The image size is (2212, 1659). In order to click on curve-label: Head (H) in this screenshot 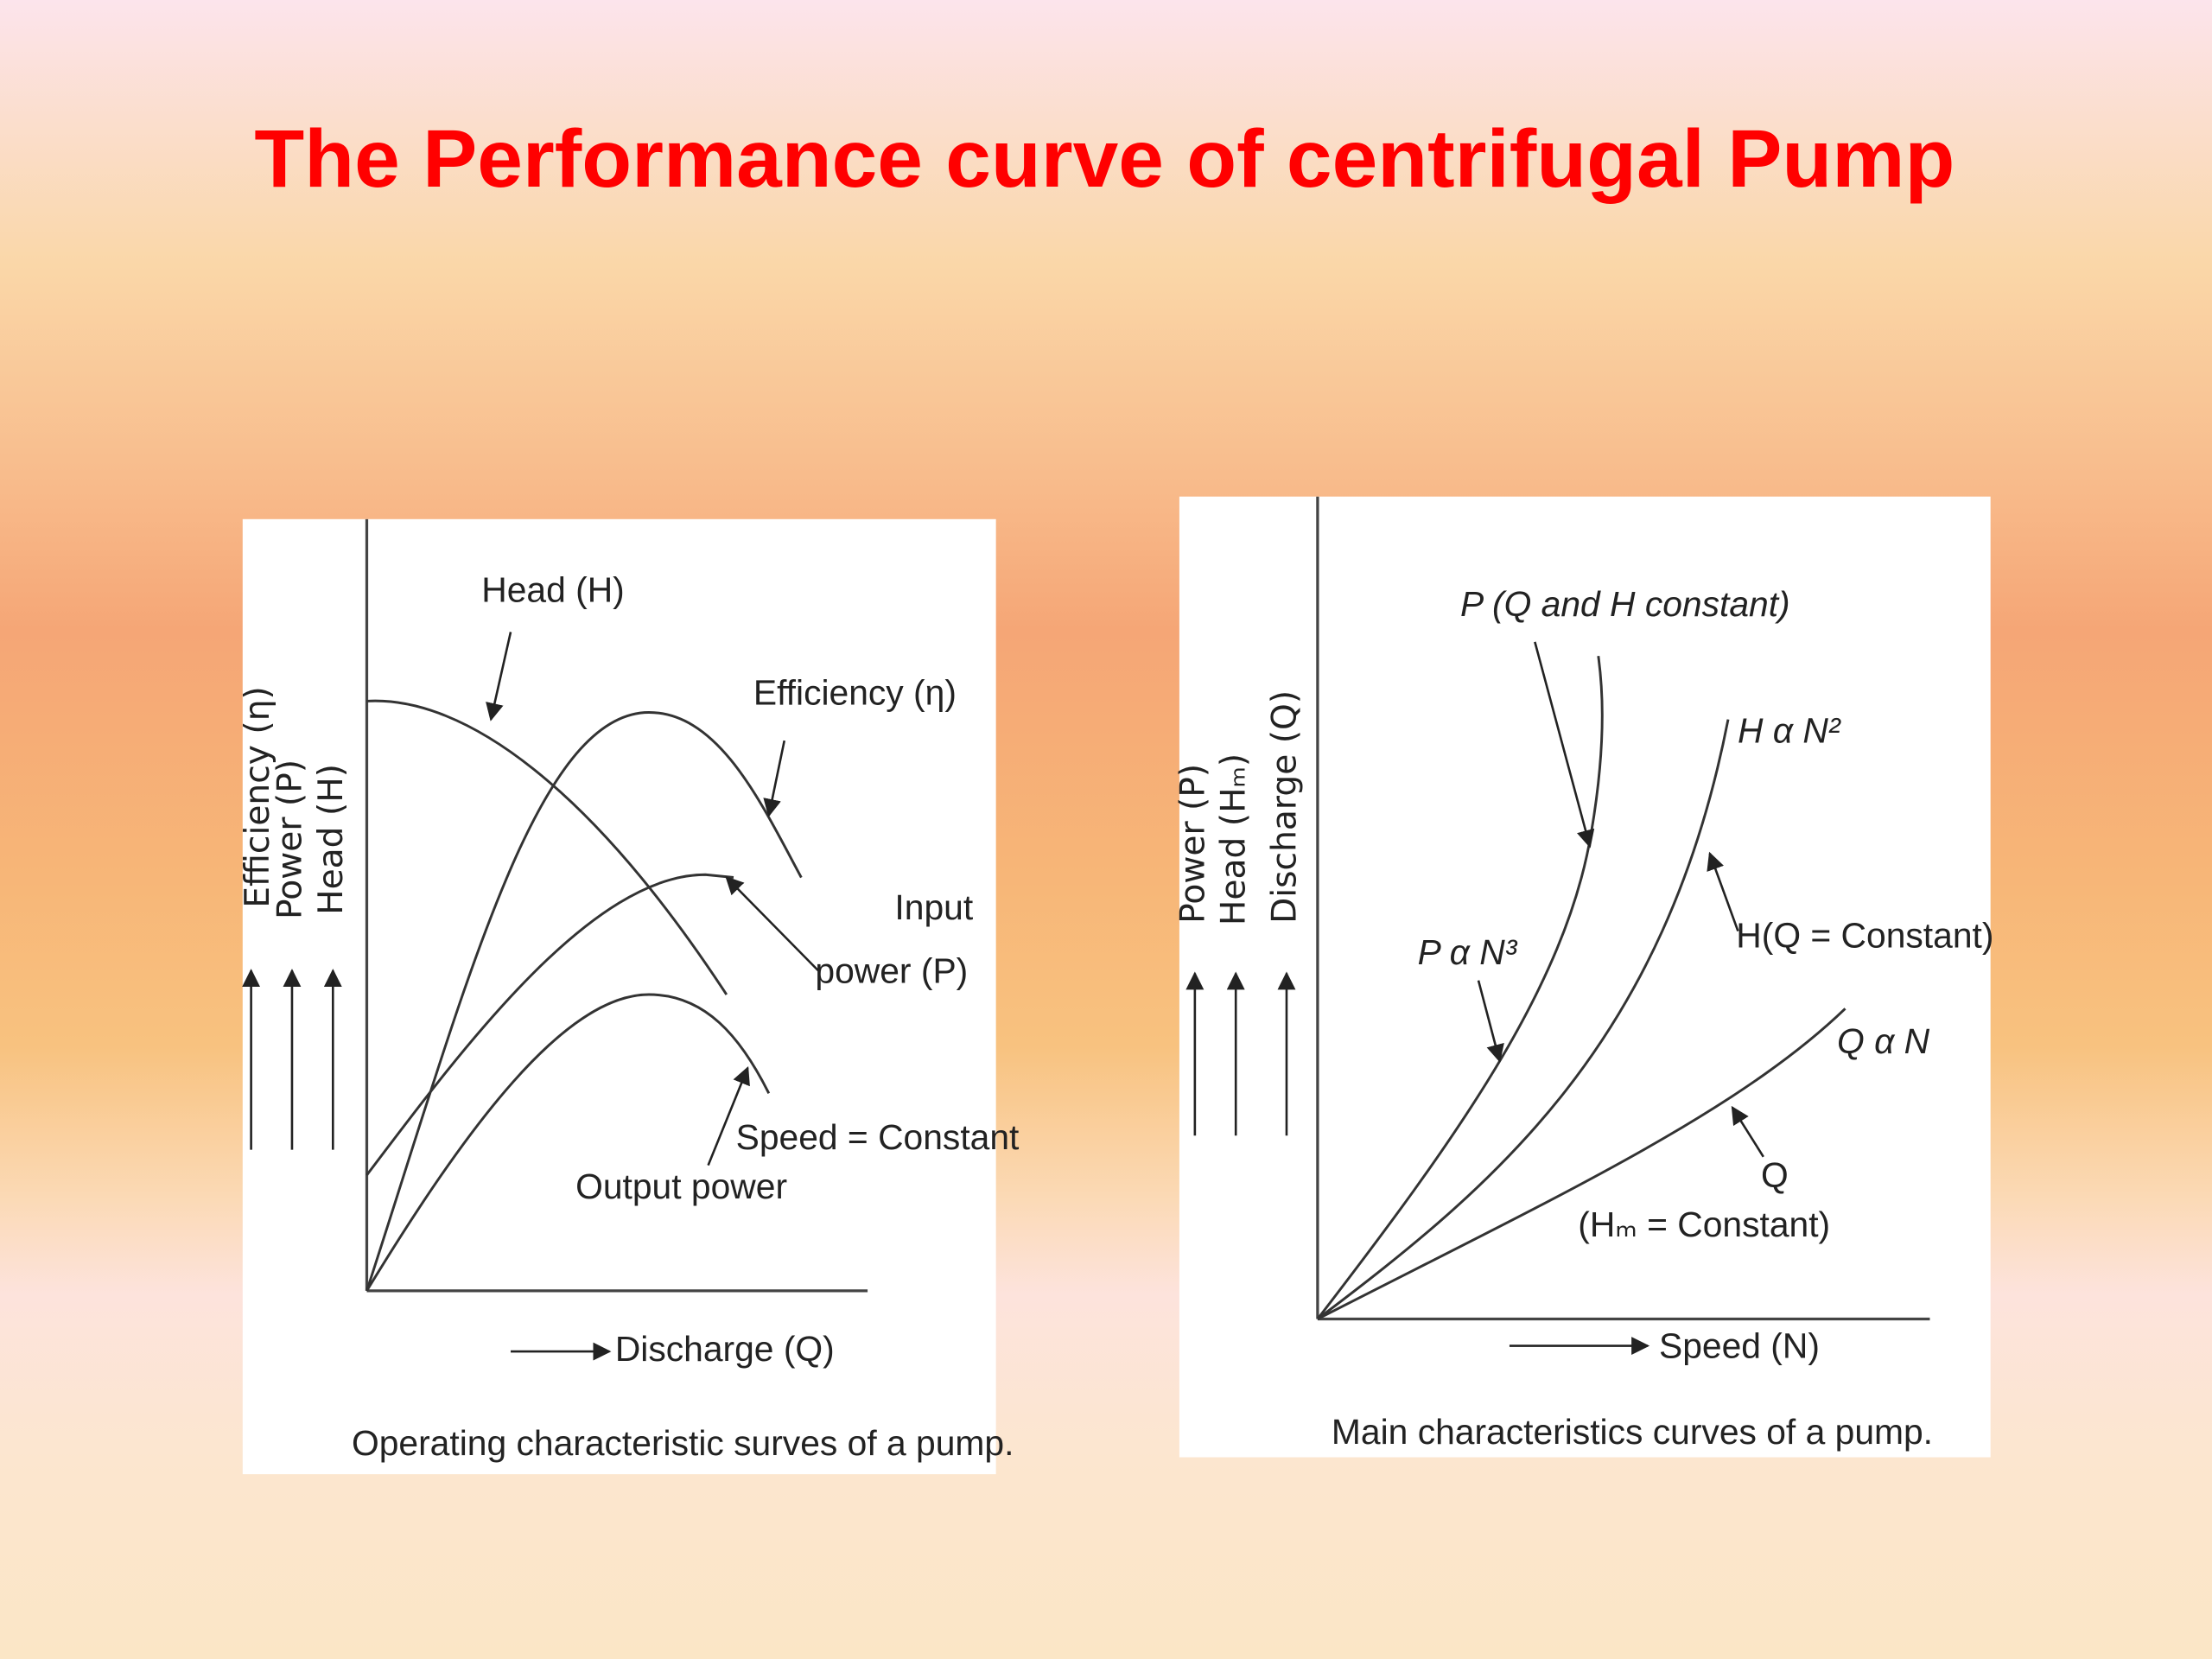, I will do `click(553, 589)`.